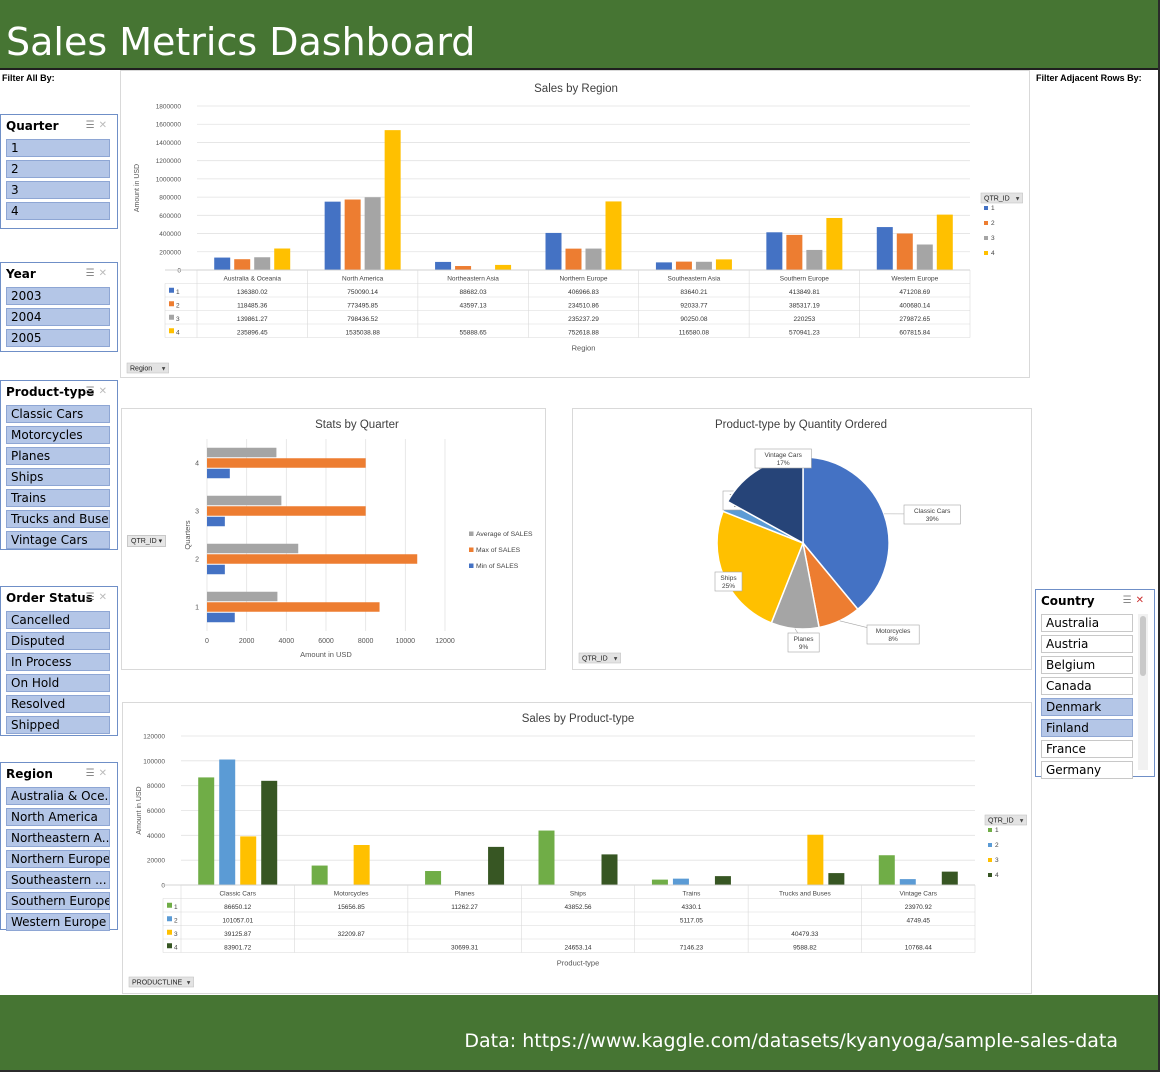 This screenshot has height=1072, width=1160. I want to click on slicer-item-order-status: Cancelled, so click(58, 620).